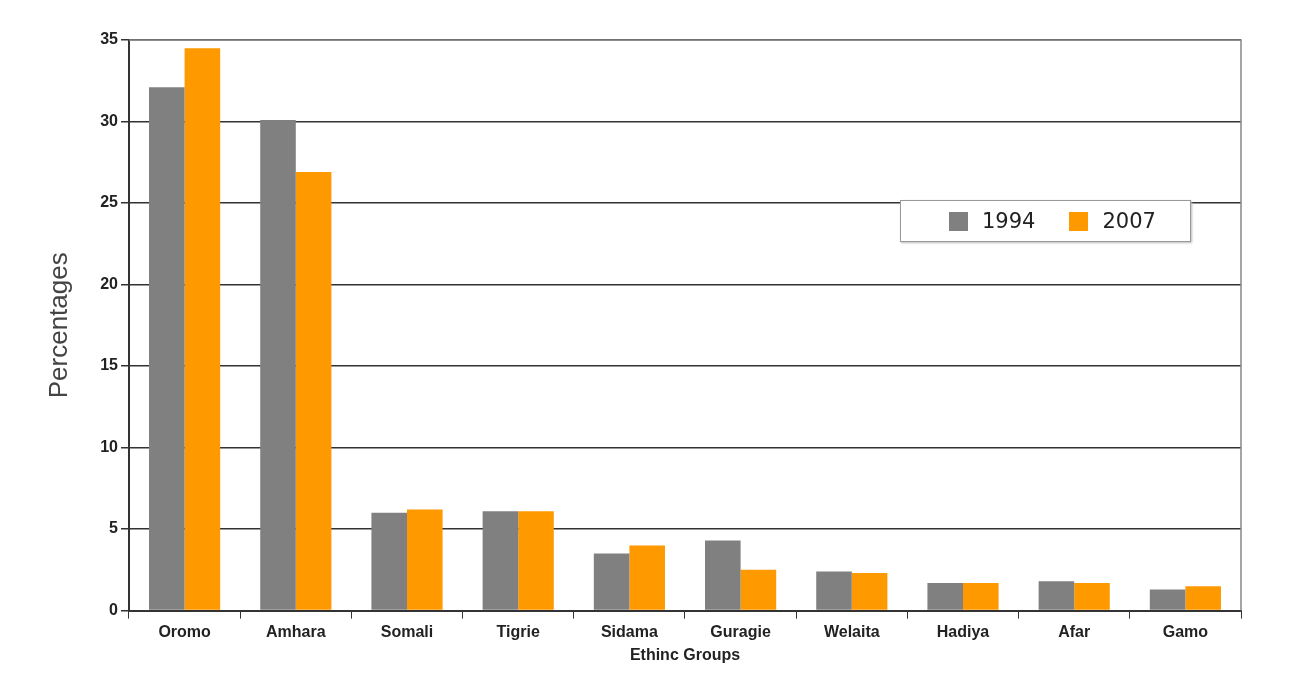 The image size is (1291, 679). What do you see at coordinates (518, 631) in the screenshot?
I see `x-tick-label: Tigrie` at bounding box center [518, 631].